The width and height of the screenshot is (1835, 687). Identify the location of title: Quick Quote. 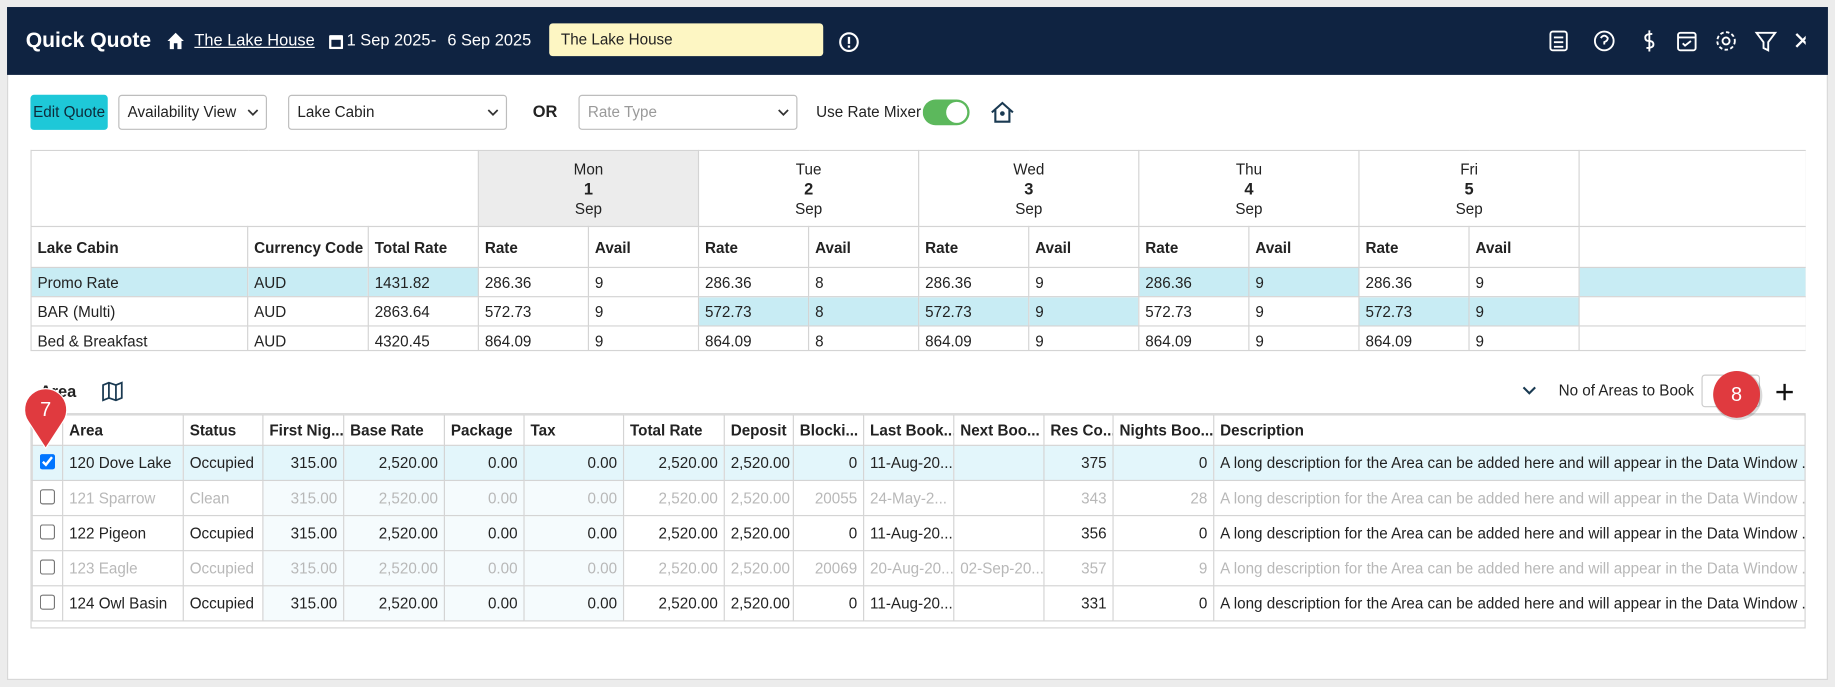
(88, 40).